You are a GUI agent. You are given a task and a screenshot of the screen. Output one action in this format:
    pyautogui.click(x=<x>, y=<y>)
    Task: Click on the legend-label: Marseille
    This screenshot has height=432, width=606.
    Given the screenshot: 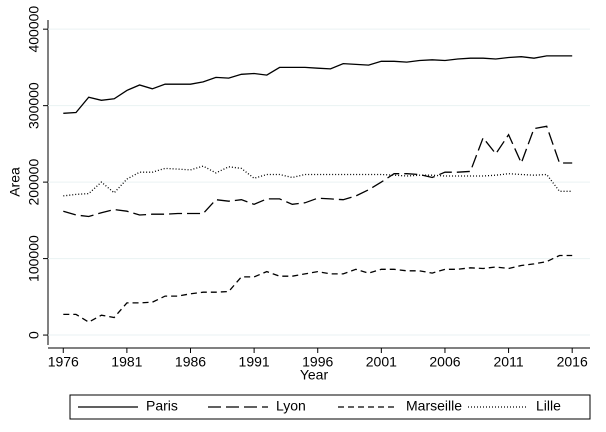 What is the action you would take?
    pyautogui.click(x=434, y=406)
    